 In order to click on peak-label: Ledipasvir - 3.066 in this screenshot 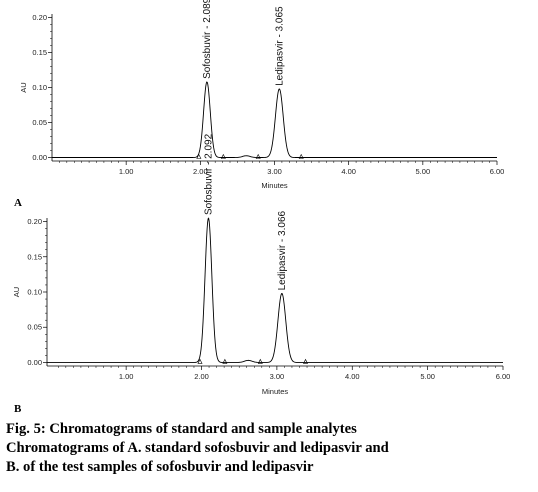, I will do `click(282, 250)`.